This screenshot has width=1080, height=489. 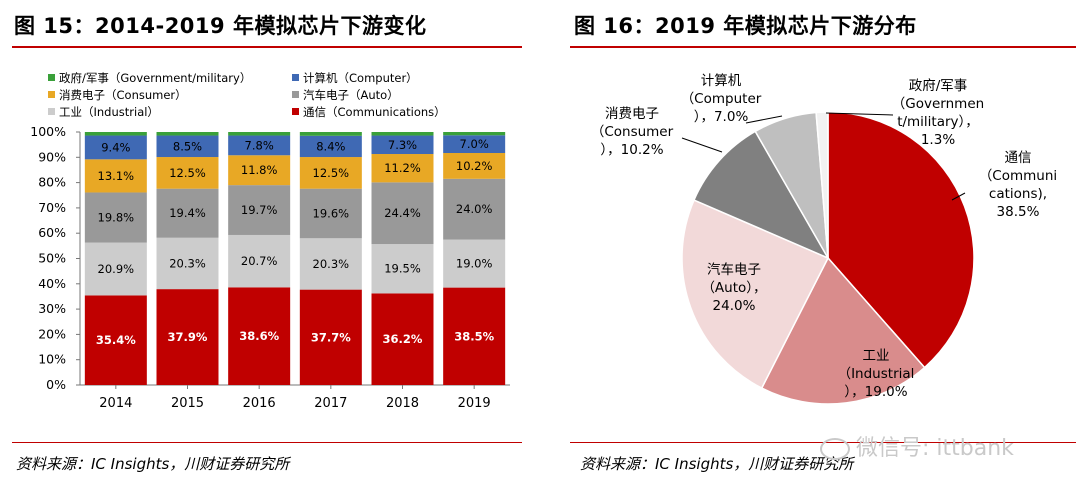 I want to click on right-title-rule, so click(x=823, y=47).